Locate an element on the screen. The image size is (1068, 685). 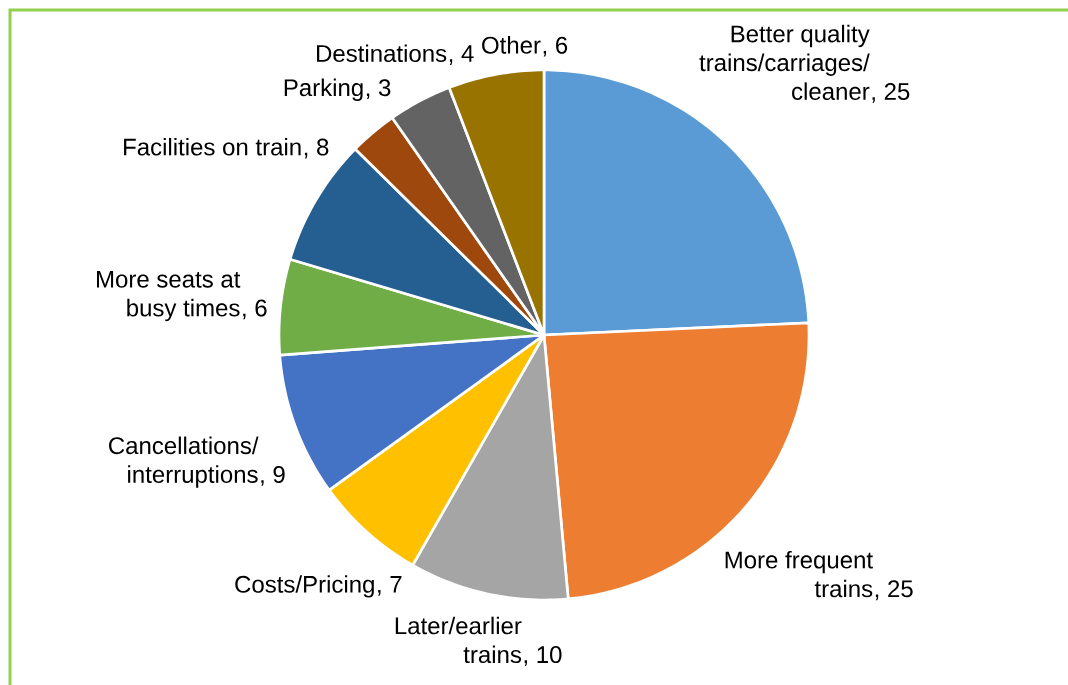
slice-label: Costs/Pricing is located at coordinates (304, 586).